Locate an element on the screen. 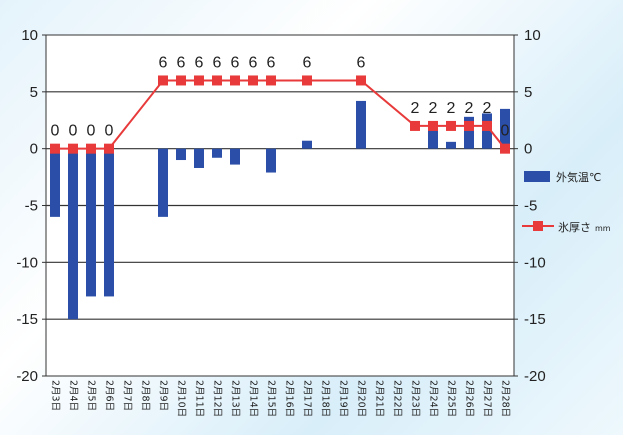 This screenshot has height=435, width=623. data-labels: 0 0 0 06 6 6 6 6 6 6 6 62 2 2 2 20 is located at coordinates (280, 96).